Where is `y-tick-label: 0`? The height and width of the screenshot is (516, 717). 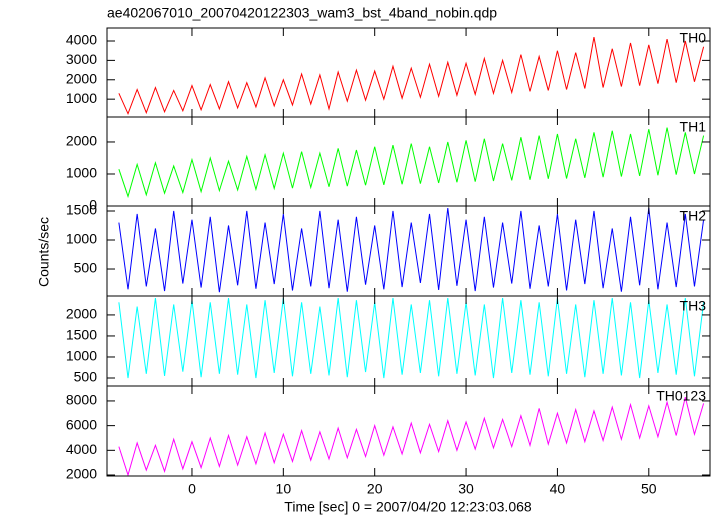 y-tick-label: 0 is located at coordinates (93, 205).